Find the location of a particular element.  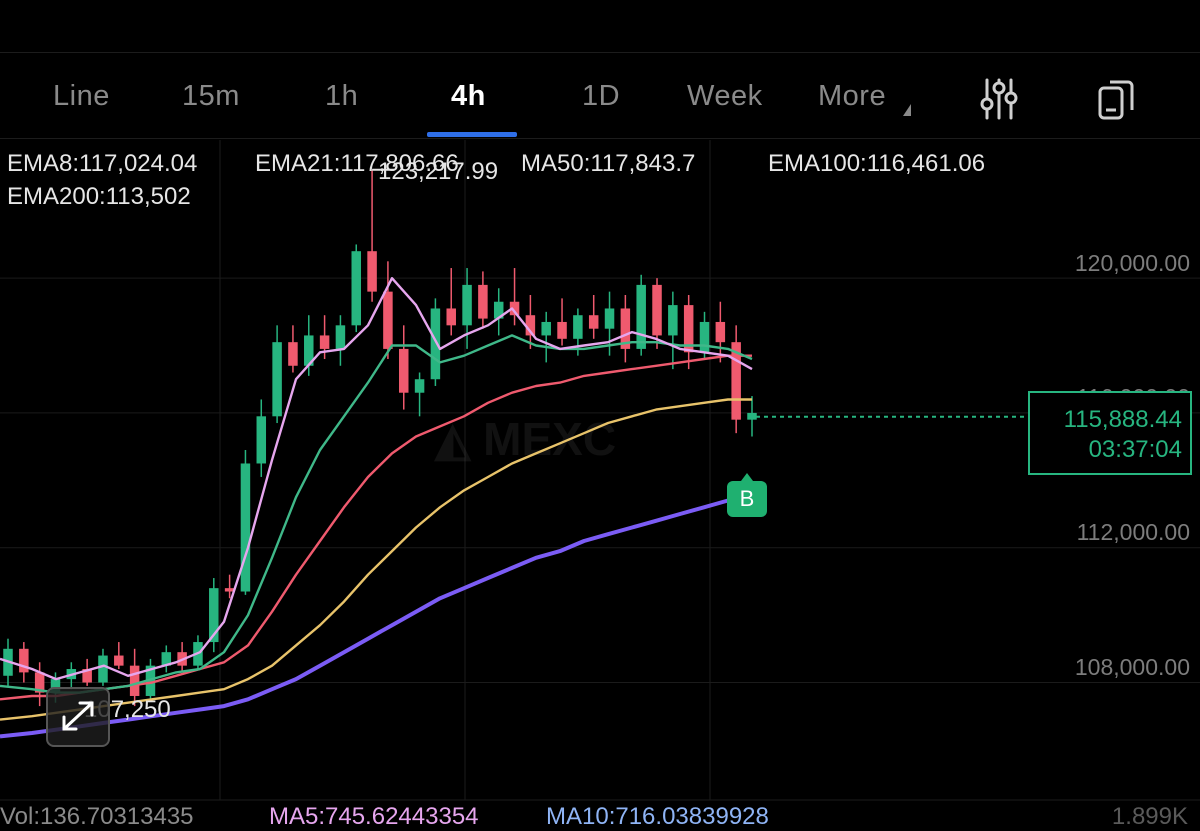

header-divider is located at coordinates (600, 138).